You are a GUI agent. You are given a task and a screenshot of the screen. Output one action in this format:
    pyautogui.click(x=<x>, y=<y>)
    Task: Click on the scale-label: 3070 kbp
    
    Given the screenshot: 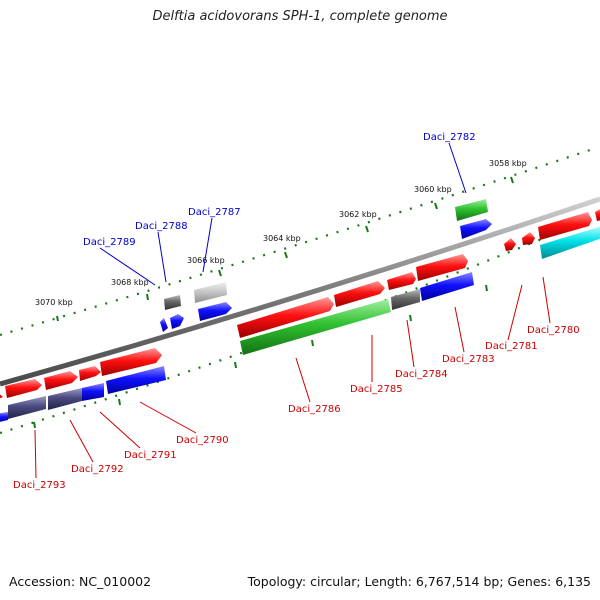 What is the action you would take?
    pyautogui.click(x=54, y=302)
    